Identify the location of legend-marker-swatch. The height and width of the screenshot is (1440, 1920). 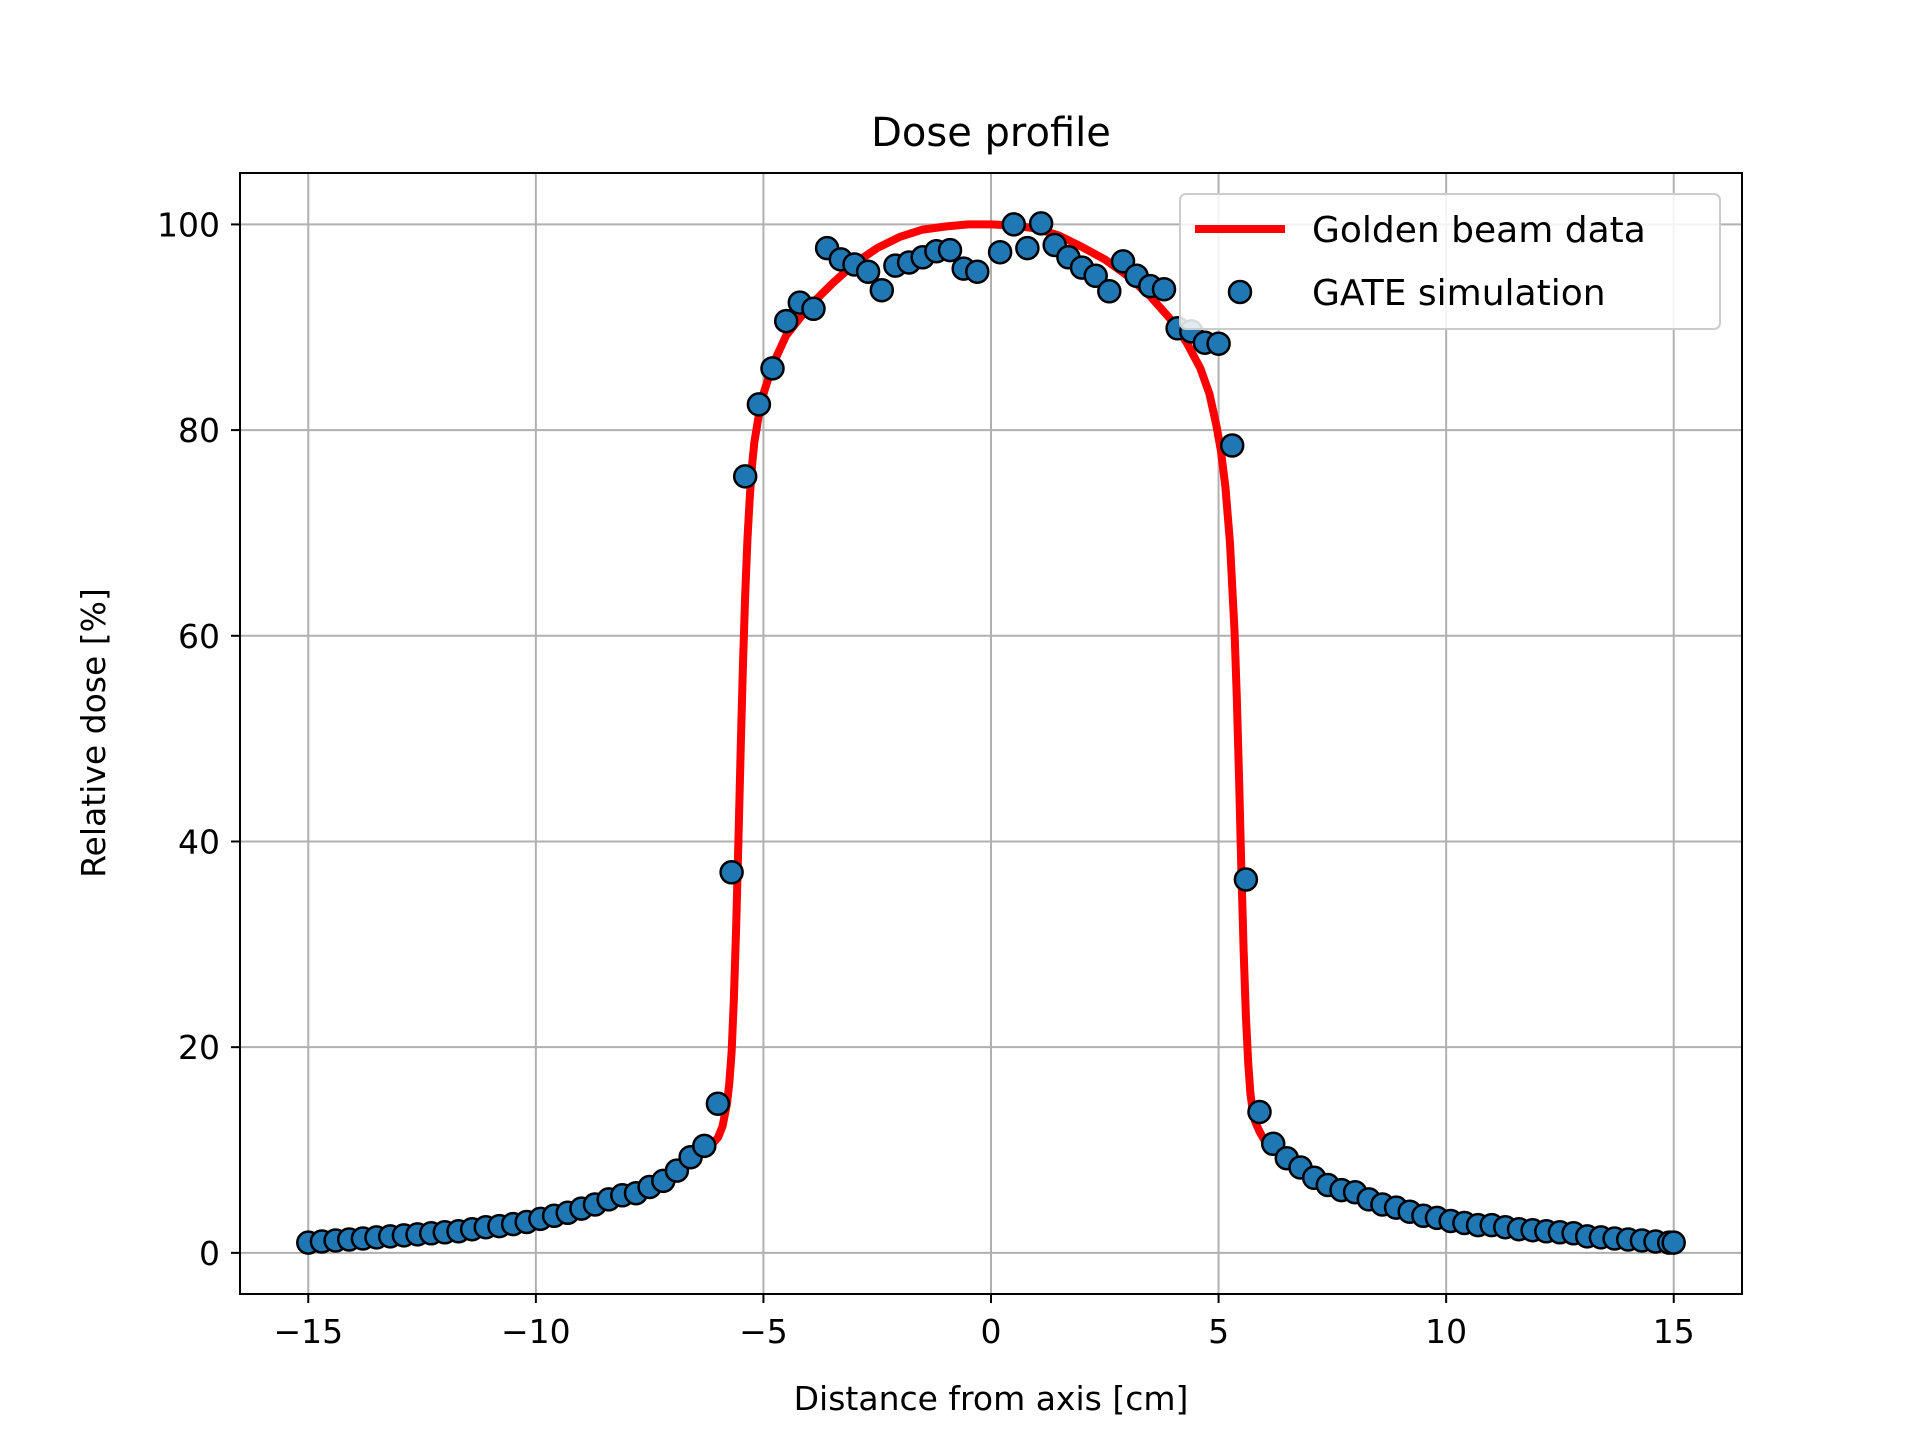
(1240, 292).